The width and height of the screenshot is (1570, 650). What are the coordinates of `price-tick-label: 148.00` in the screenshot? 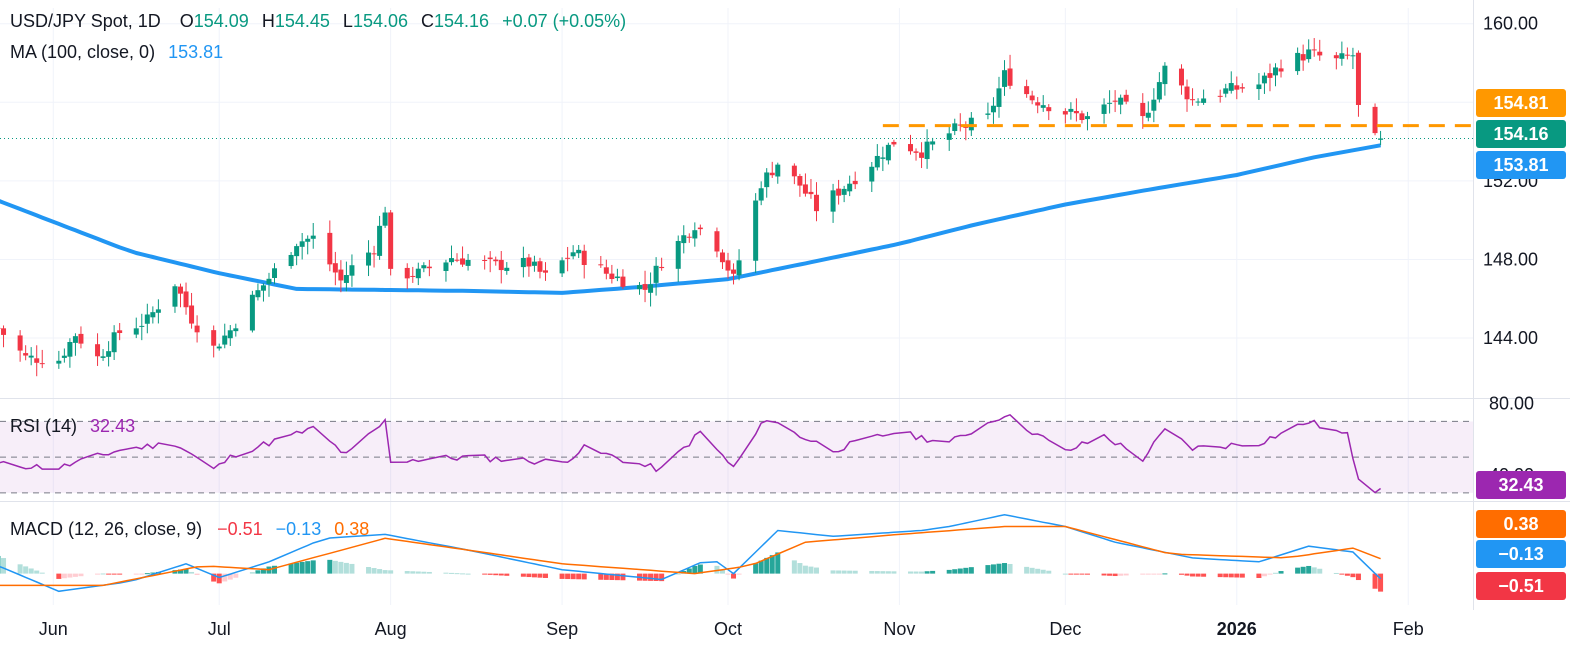 It's located at (1510, 259).